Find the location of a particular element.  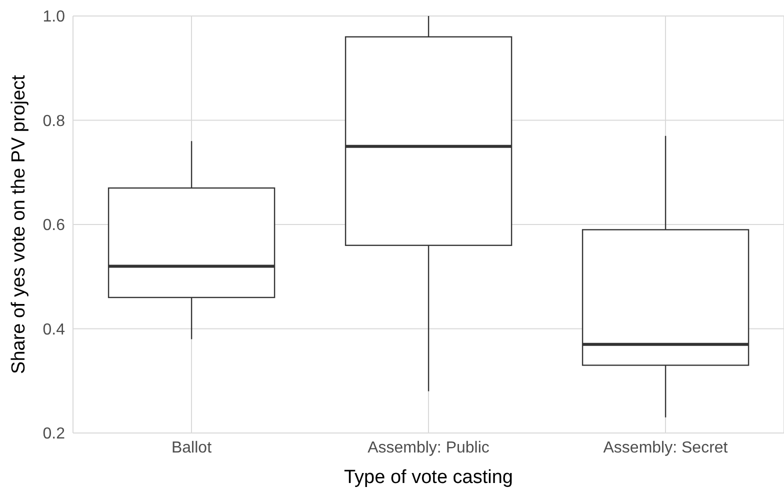

y-axis-title: Share of yes vote on the PV project is located at coordinates (19, 224).